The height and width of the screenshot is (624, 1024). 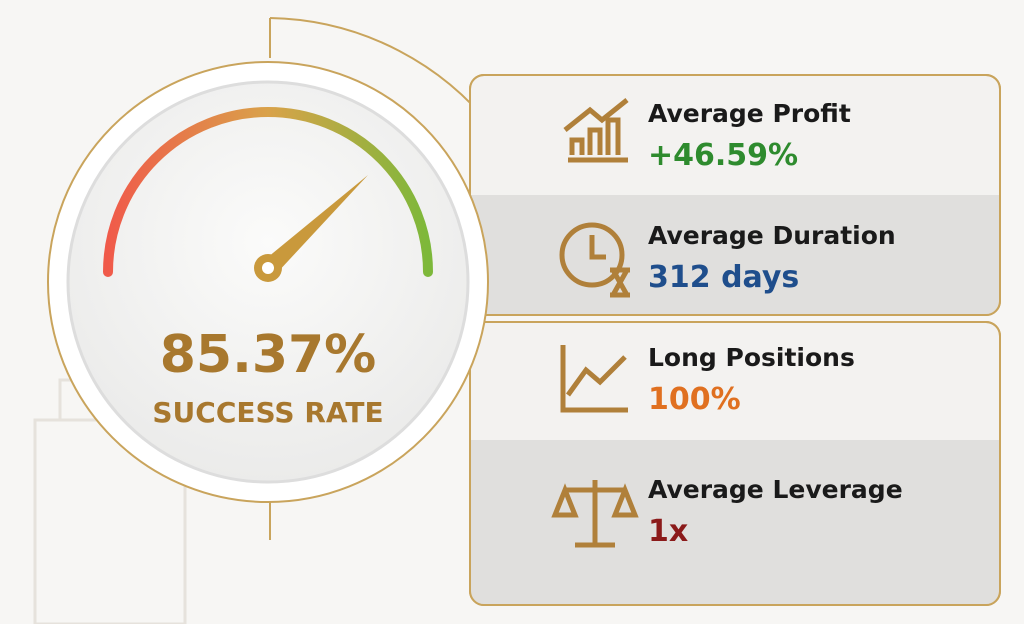 What do you see at coordinates (668, 531) in the screenshot?
I see `stat-value: 1x` at bounding box center [668, 531].